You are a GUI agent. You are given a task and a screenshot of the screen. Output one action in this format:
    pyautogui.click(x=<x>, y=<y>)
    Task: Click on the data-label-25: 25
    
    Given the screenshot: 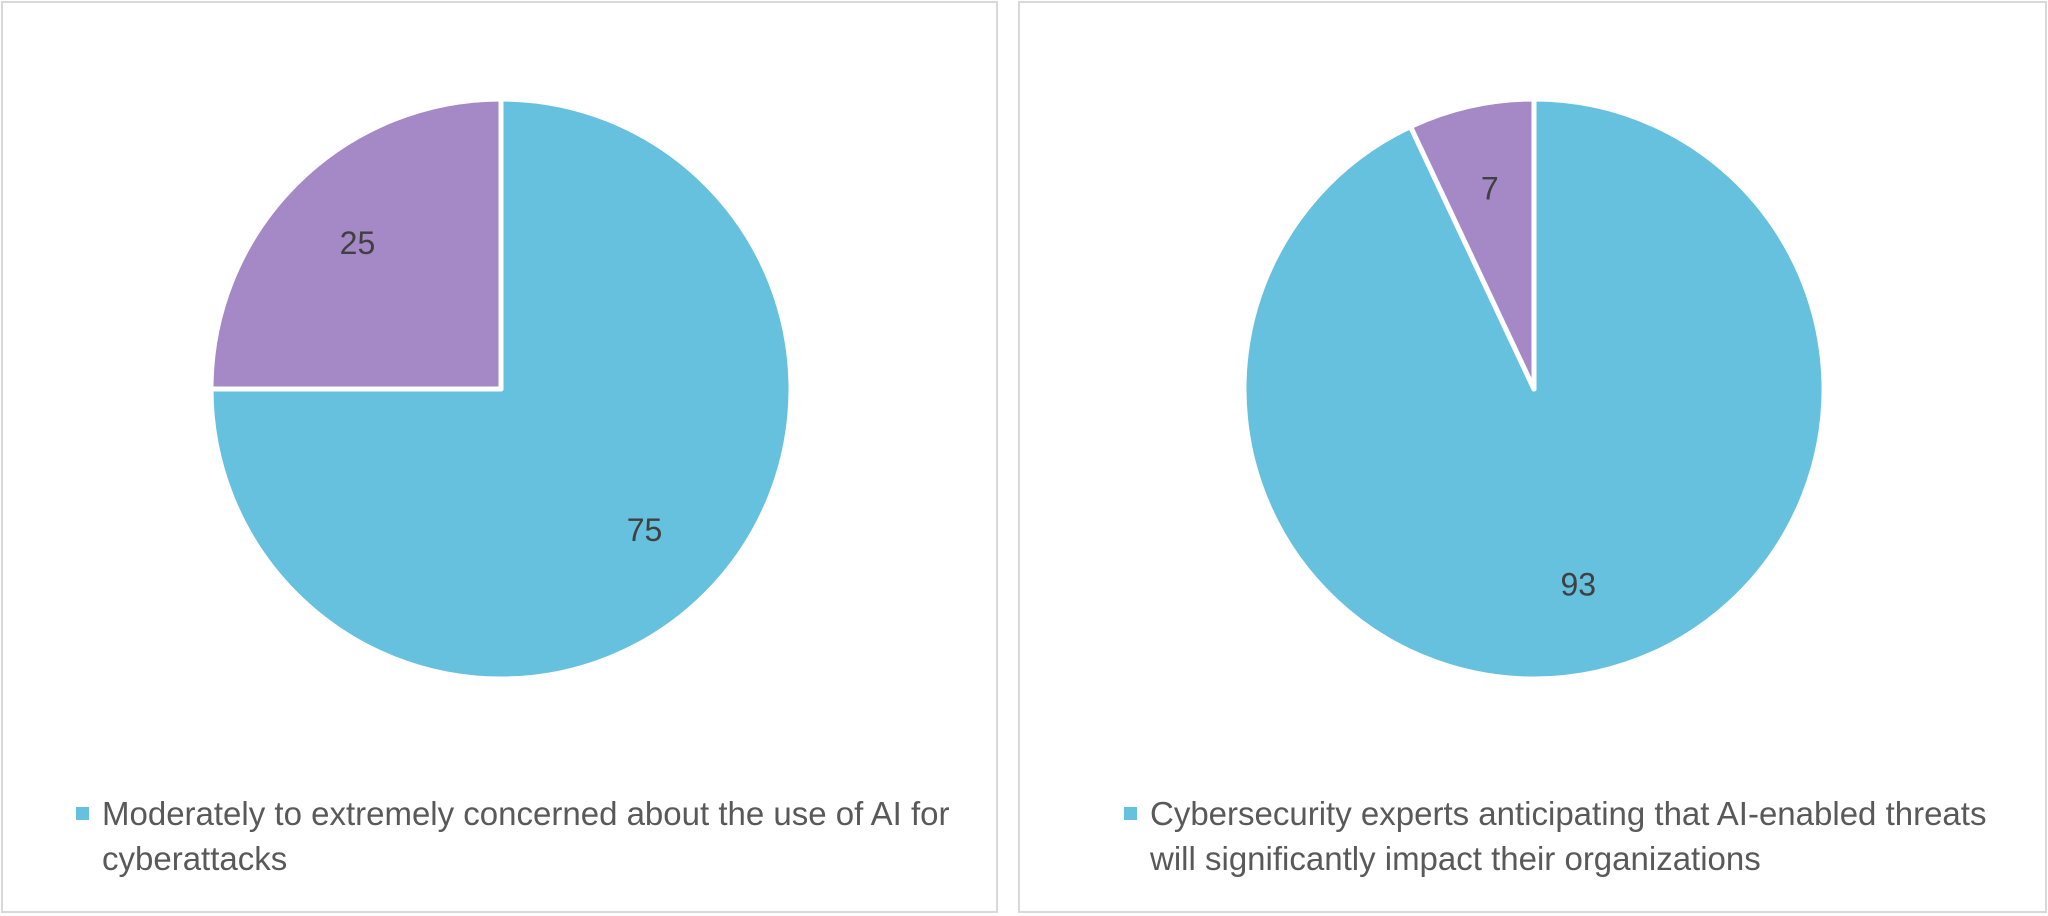 What is the action you would take?
    pyautogui.click(x=358, y=243)
    